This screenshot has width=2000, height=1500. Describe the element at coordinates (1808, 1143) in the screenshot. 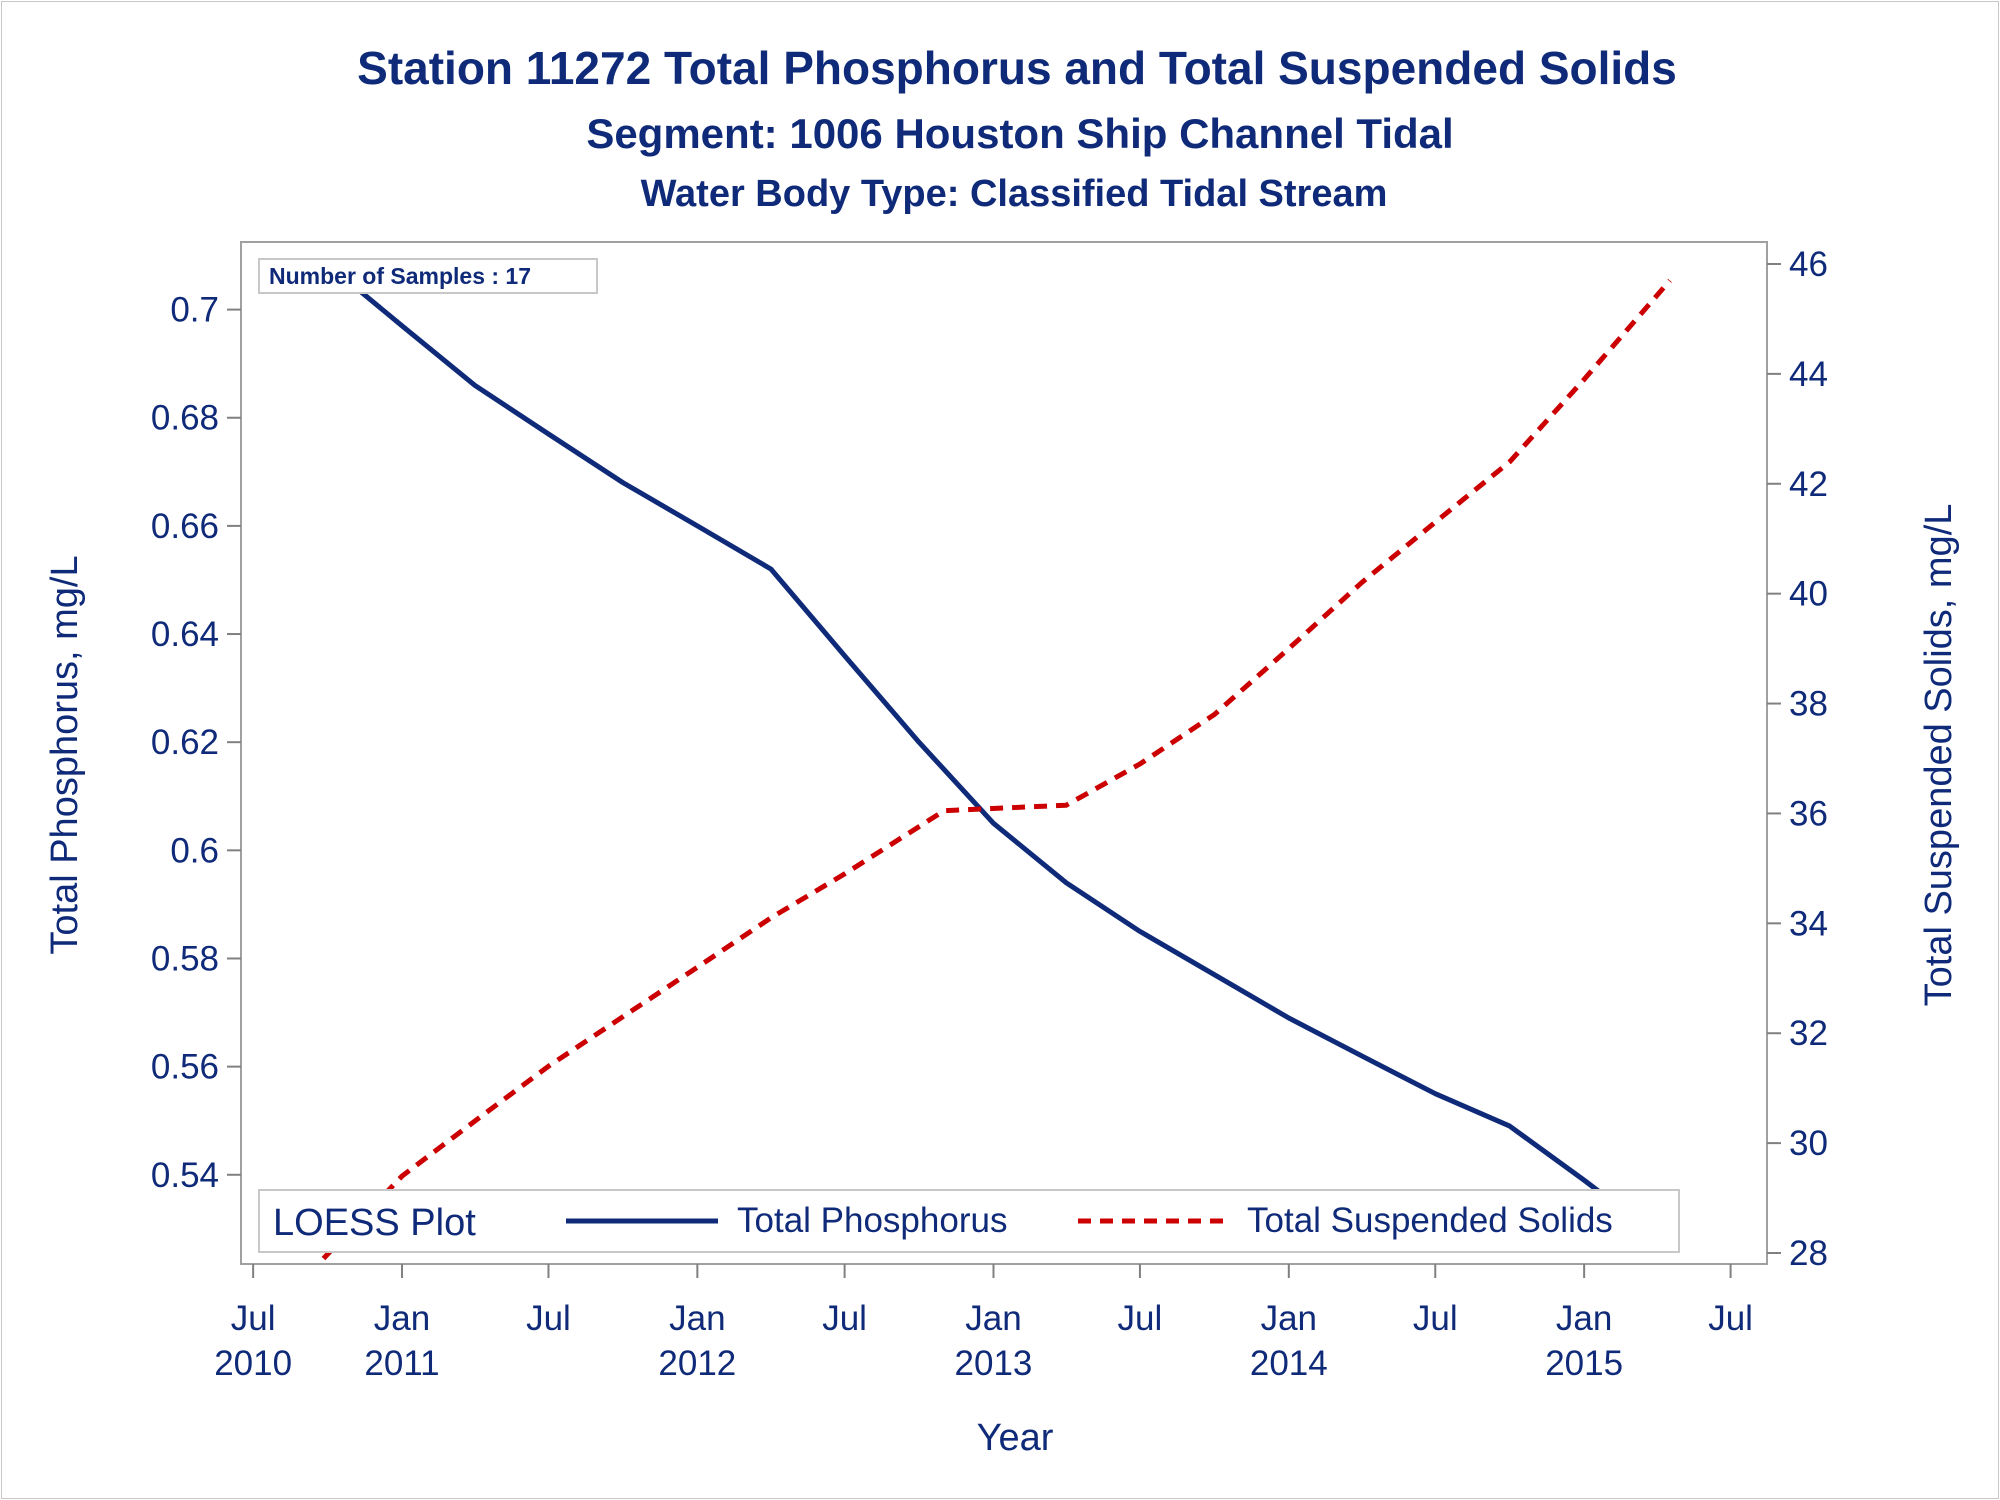

I see `y-right-tick-label: 30` at that location.